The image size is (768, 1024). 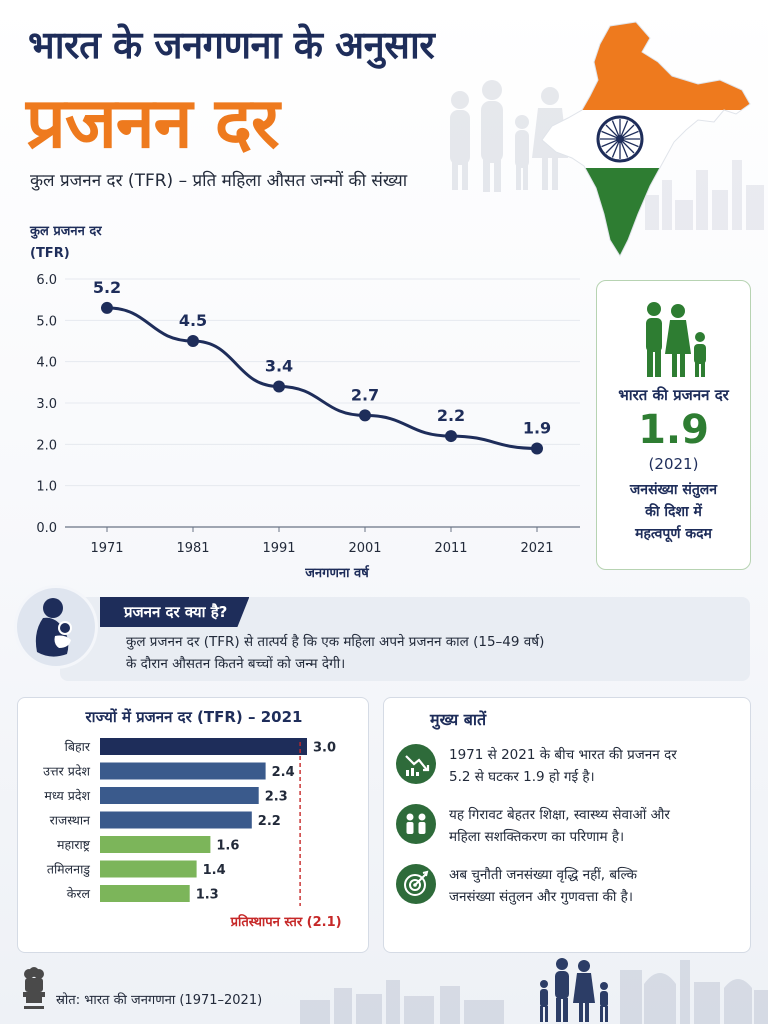 I want to click on mother-child-icon-circle, so click(x=56, y=627).